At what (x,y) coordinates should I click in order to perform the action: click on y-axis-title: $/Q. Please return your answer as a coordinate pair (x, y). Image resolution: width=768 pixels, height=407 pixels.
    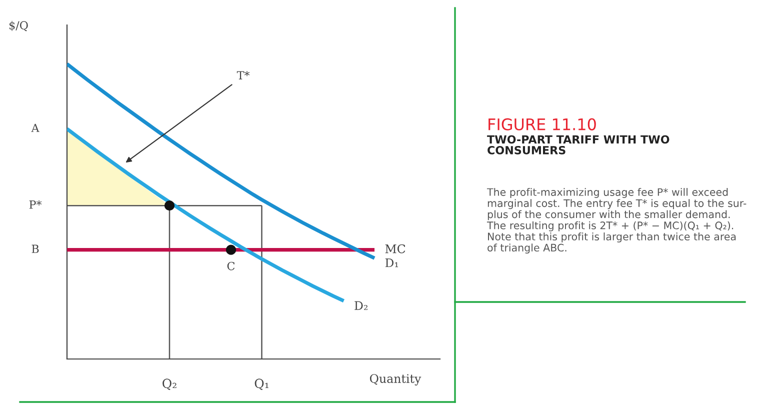
    Looking at the image, I should click on (18, 26).